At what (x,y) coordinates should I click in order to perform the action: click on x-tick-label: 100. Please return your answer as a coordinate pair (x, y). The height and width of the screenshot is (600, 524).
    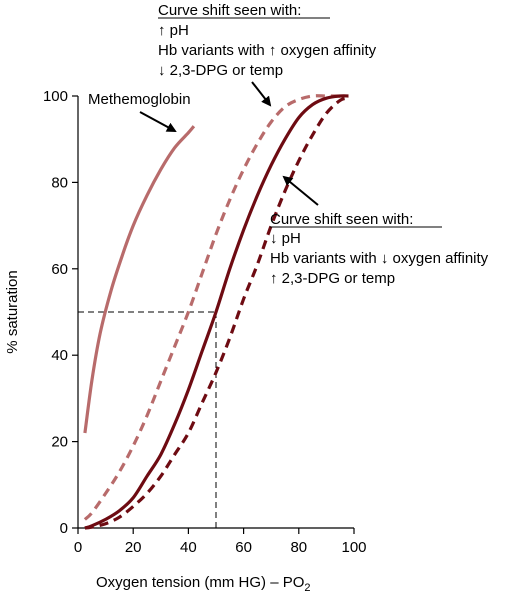
    Looking at the image, I should click on (353, 547).